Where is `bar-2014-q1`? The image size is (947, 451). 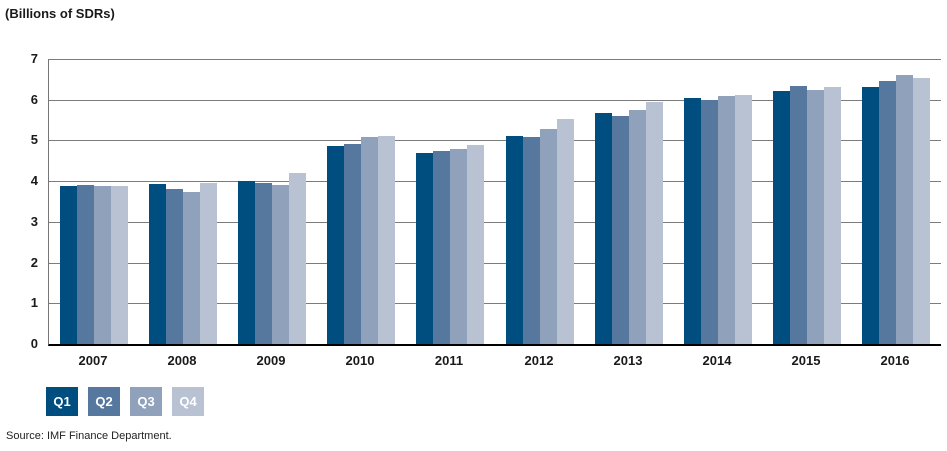 bar-2014-q1 is located at coordinates (692, 221).